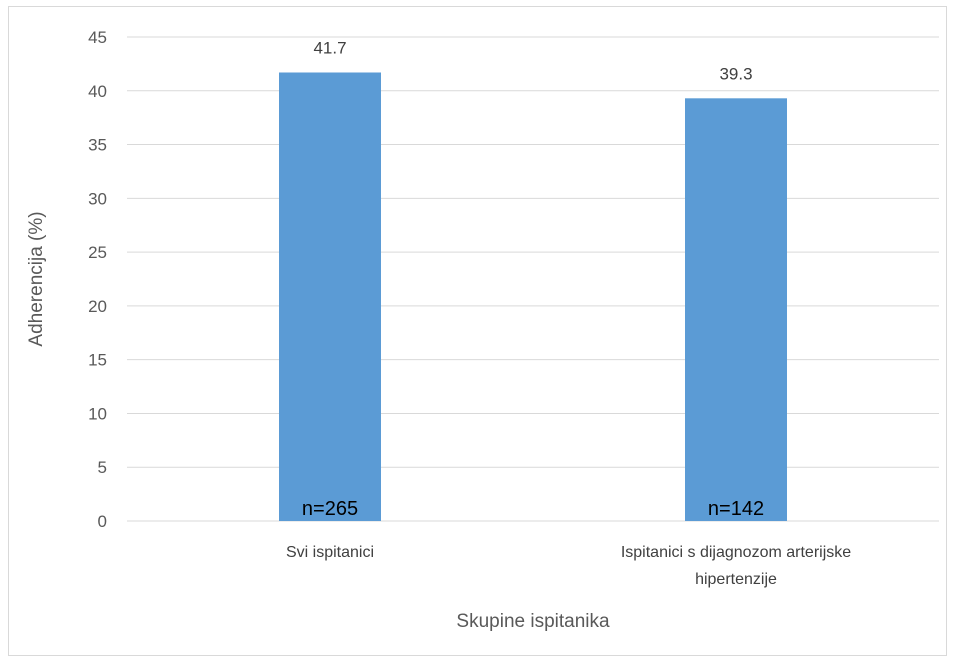 The width and height of the screenshot is (955, 663). I want to click on y-tick-label: 45, so click(97, 37).